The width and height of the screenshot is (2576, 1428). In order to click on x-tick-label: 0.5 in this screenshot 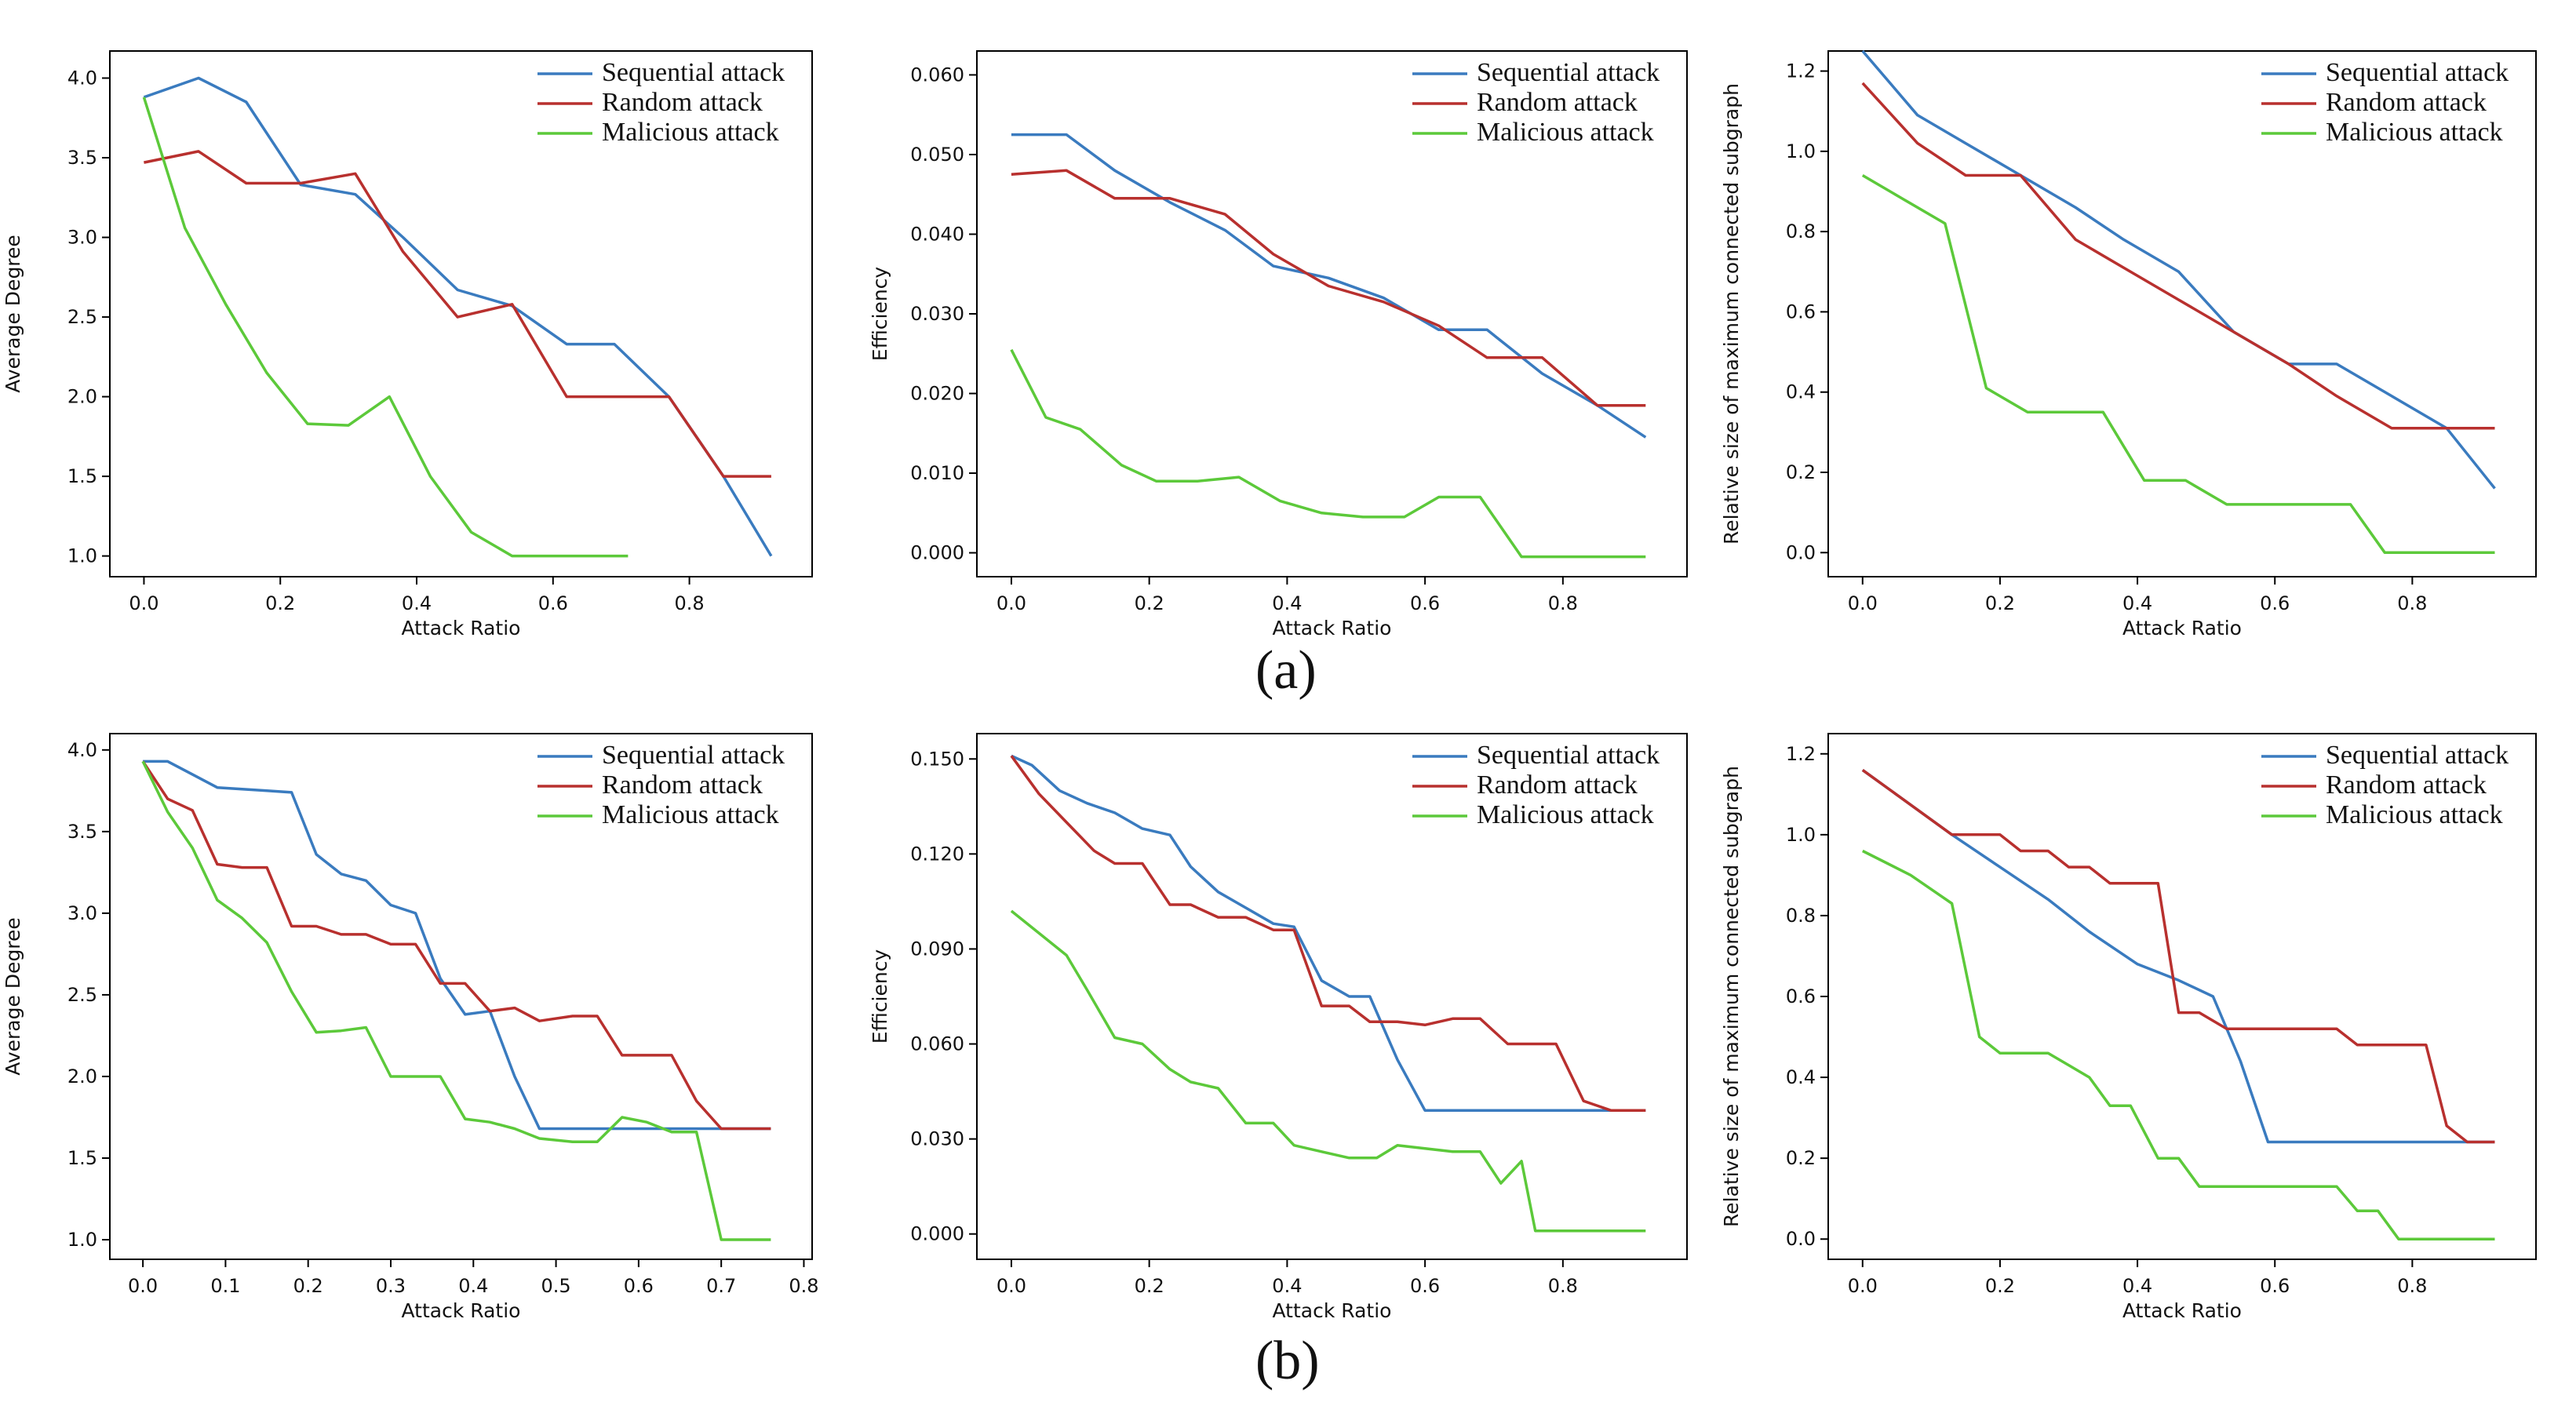, I will do `click(556, 1286)`.